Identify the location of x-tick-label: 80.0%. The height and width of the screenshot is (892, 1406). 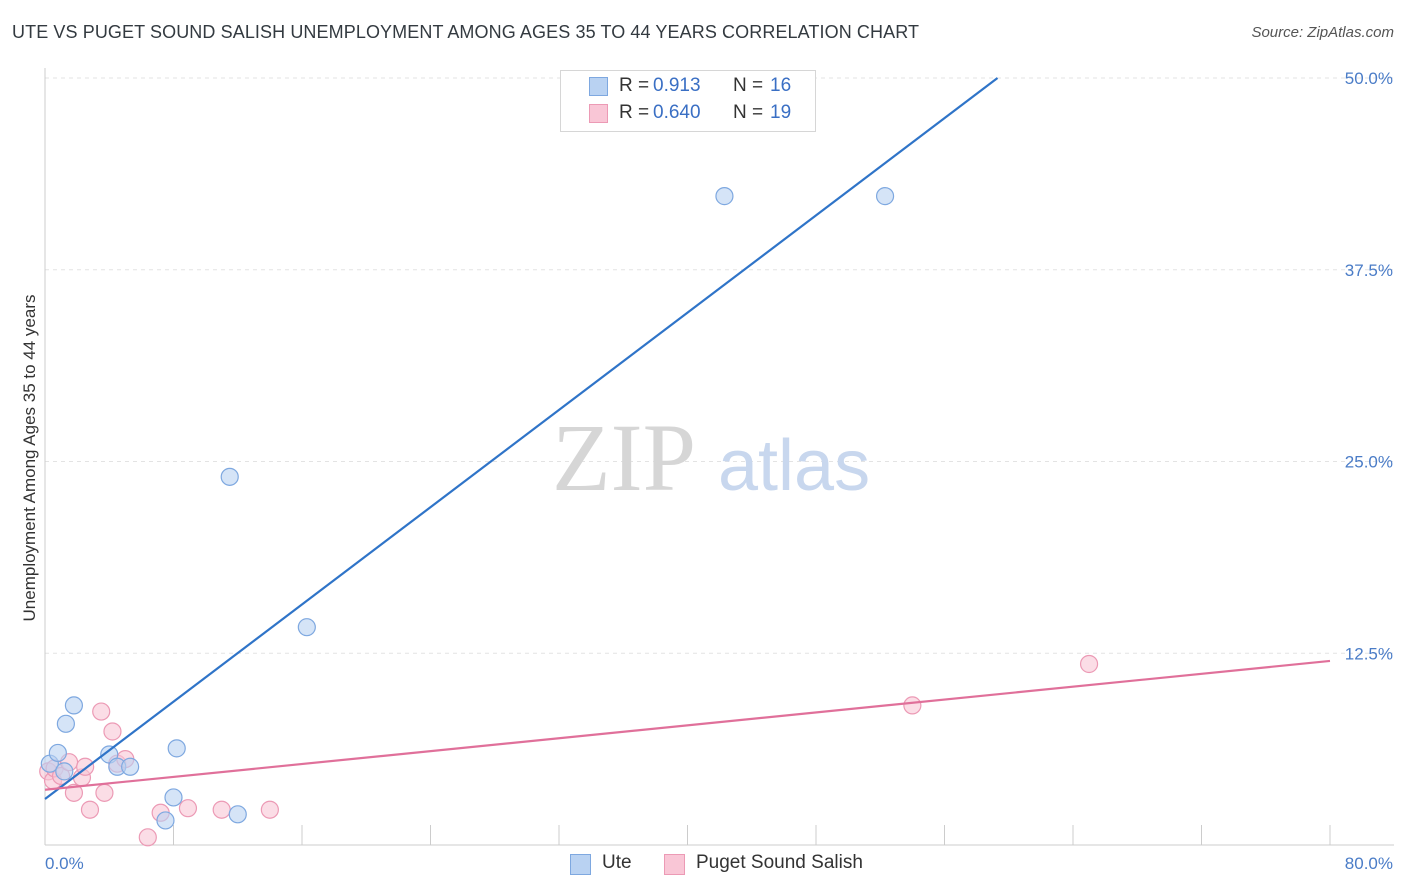
(1369, 863).